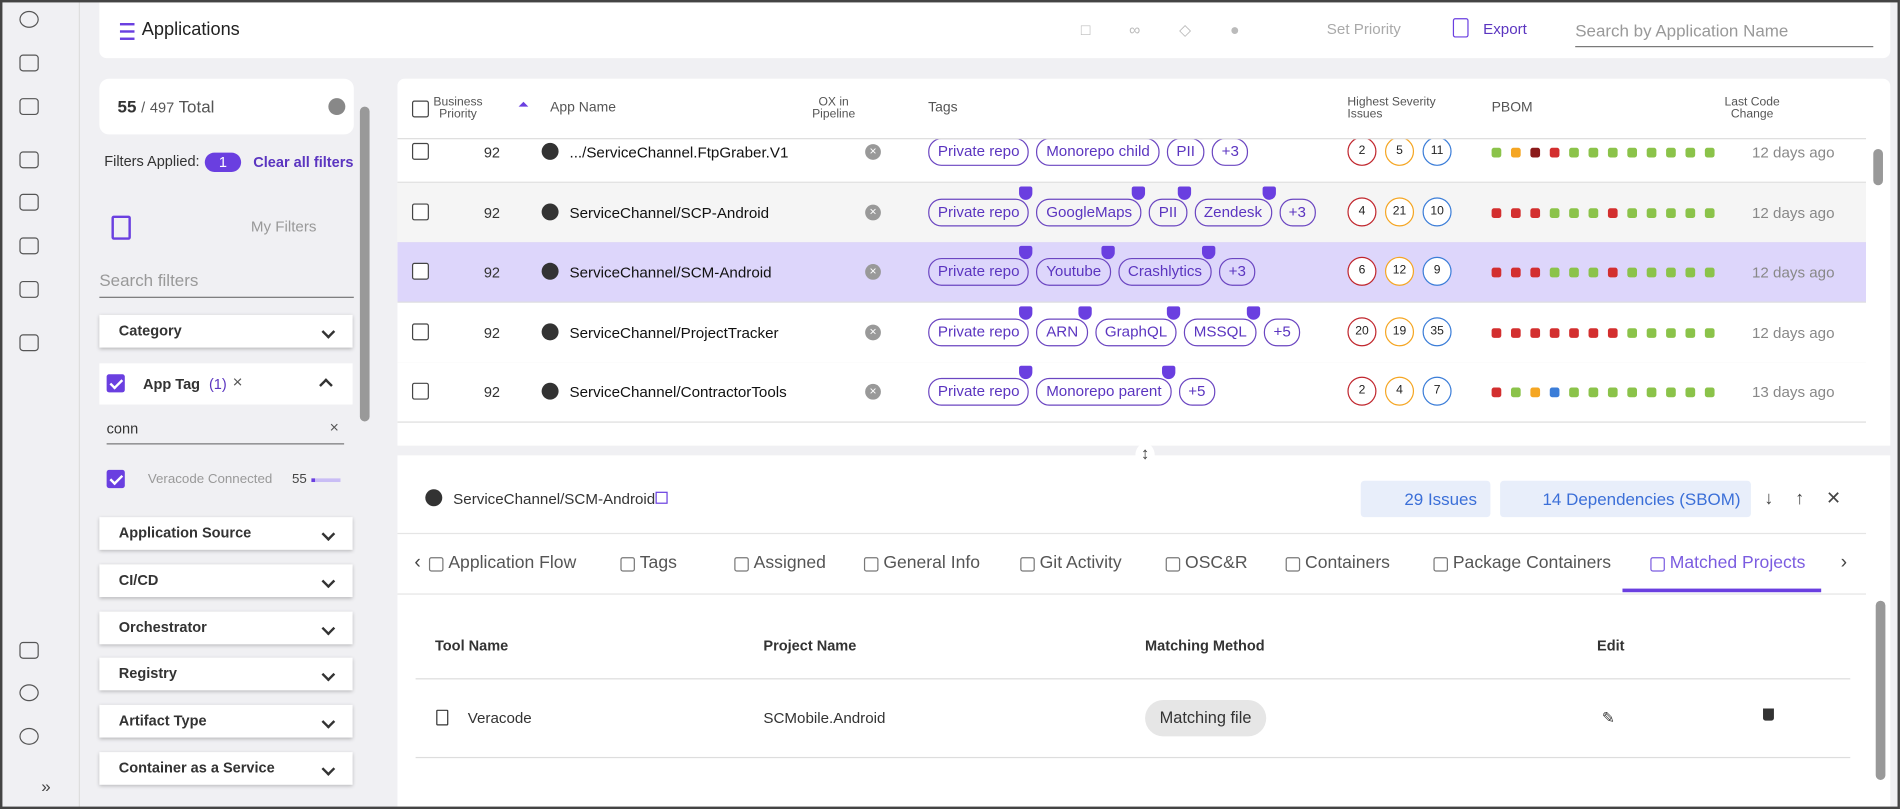  What do you see at coordinates (512, 563) in the screenshot?
I see `tab: Application Flow` at bounding box center [512, 563].